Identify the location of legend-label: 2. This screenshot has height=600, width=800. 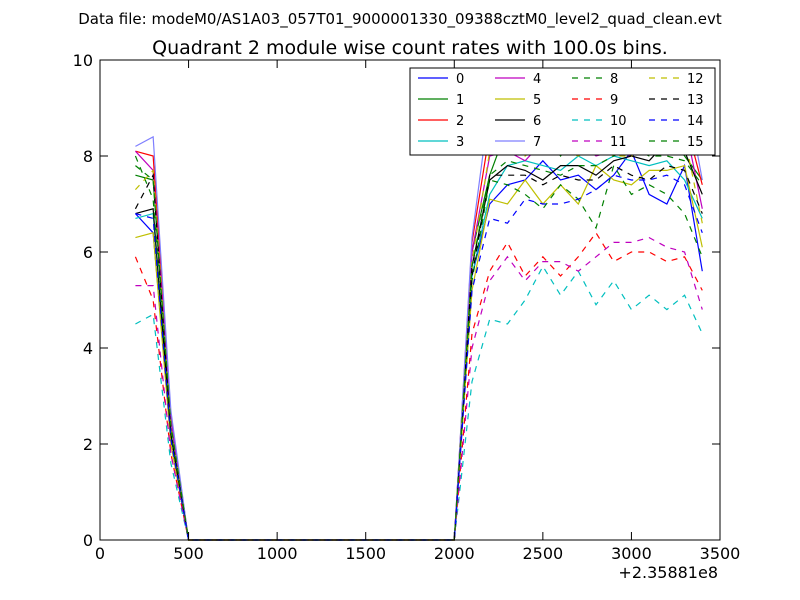
(460, 121).